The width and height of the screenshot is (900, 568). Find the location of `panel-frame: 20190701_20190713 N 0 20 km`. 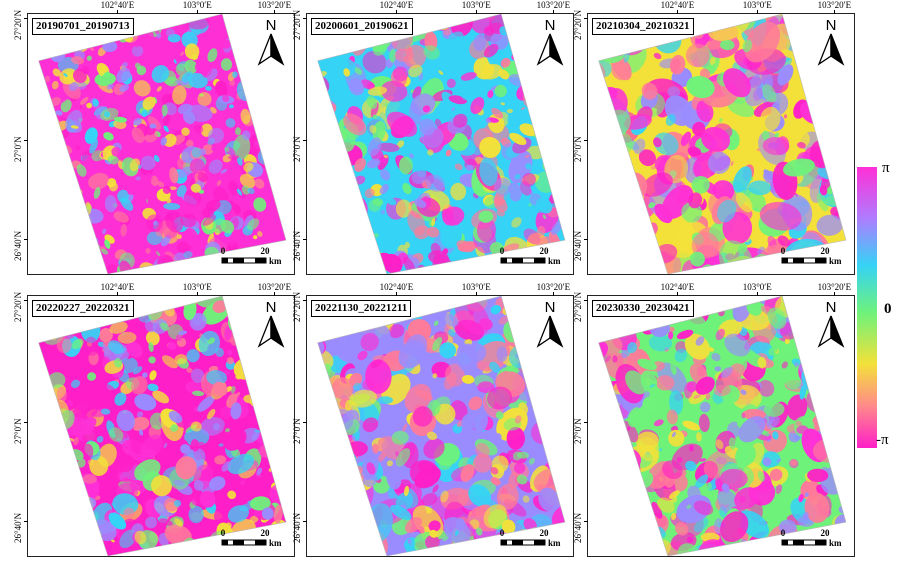

panel-frame: 20190701_20190713 N 0 20 km is located at coordinates (161, 144).